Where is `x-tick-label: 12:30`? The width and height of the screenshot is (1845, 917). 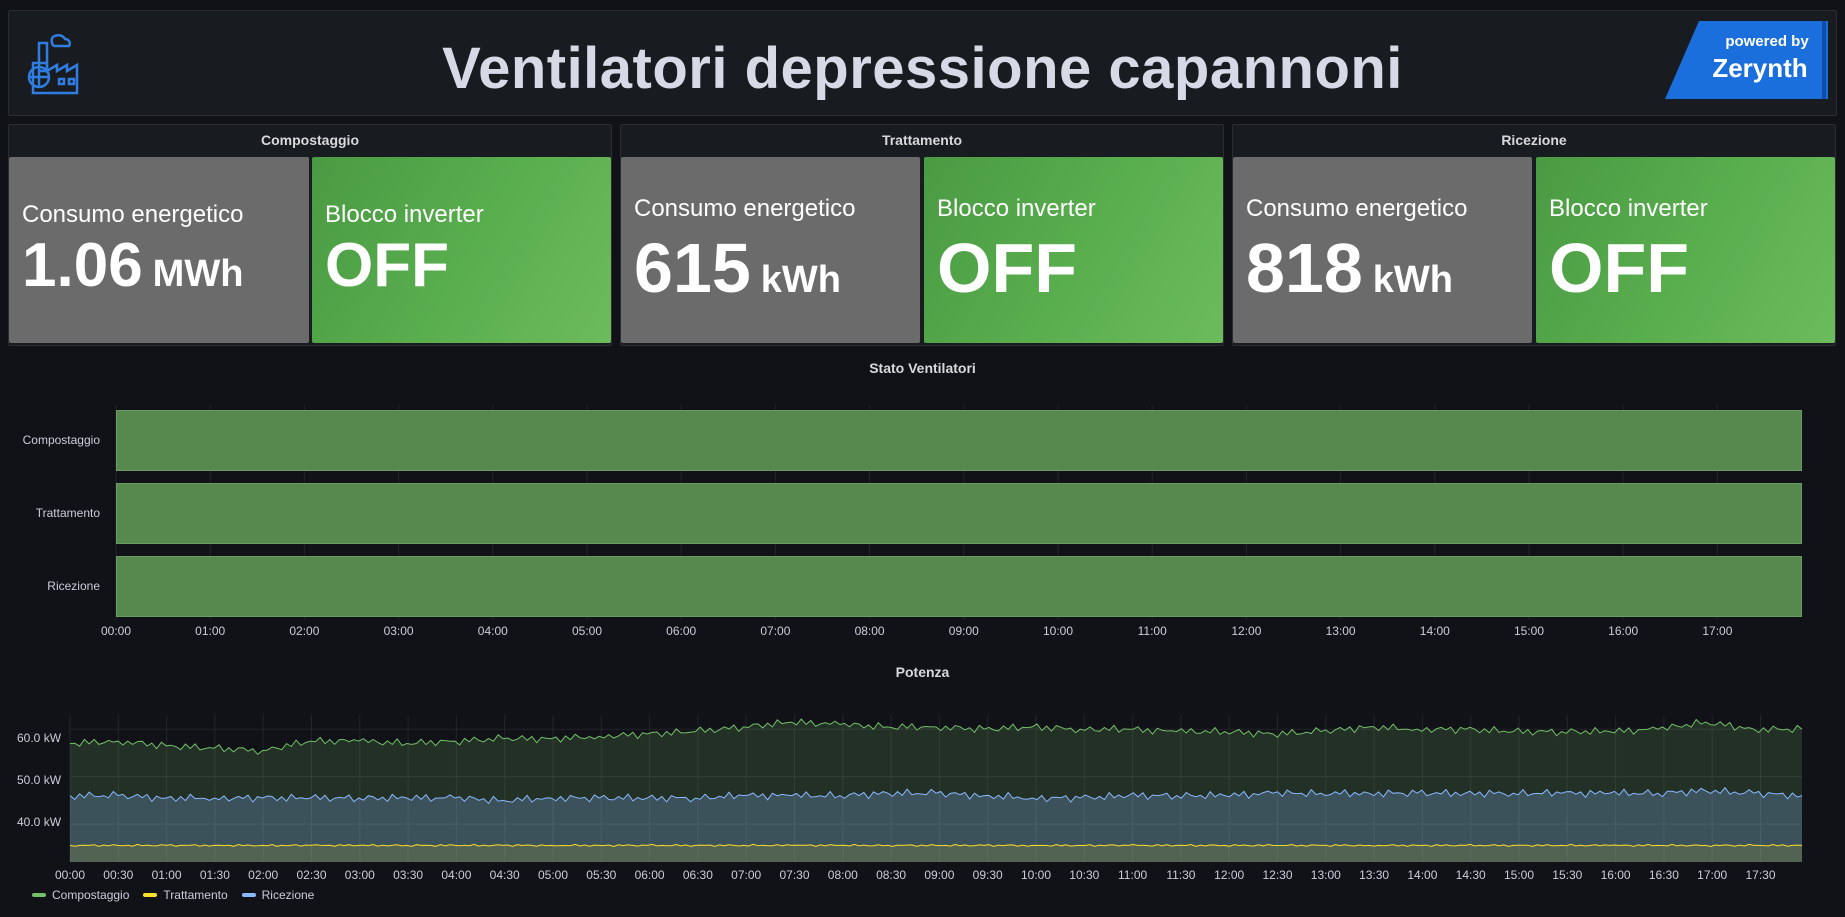
x-tick-label: 12:30 is located at coordinates (1277, 875).